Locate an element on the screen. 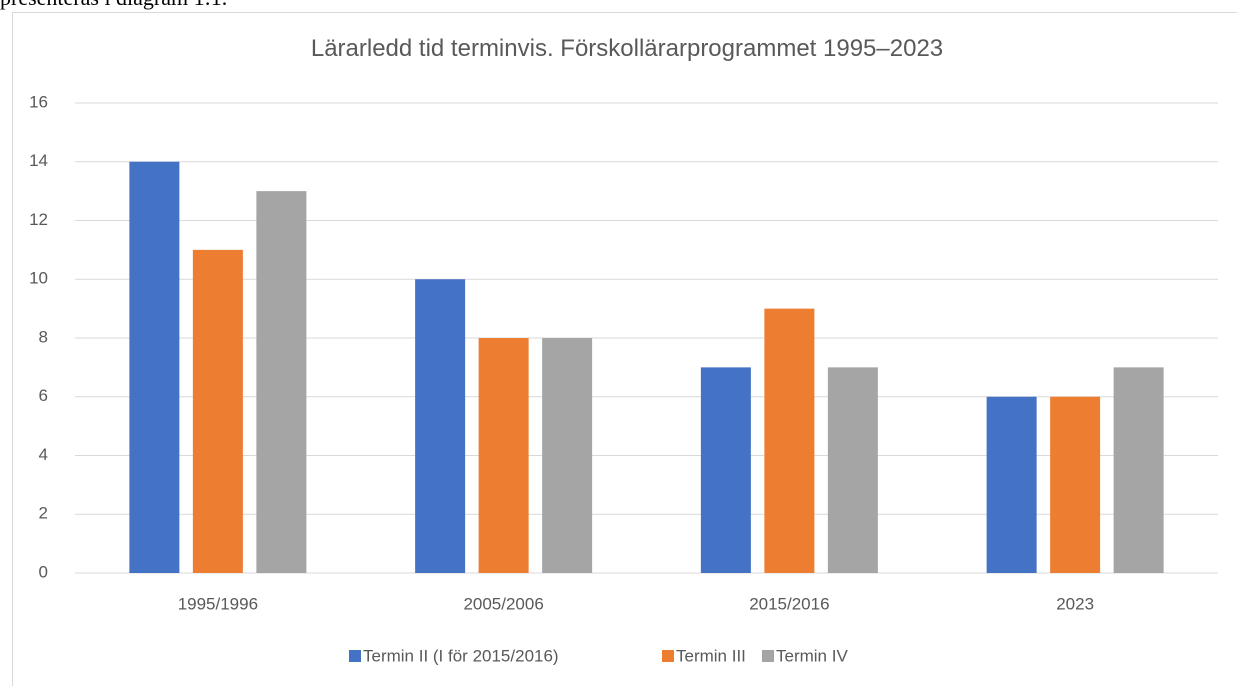 This screenshot has height=686, width=1237. y-tick-label: 4 is located at coordinates (43, 454).